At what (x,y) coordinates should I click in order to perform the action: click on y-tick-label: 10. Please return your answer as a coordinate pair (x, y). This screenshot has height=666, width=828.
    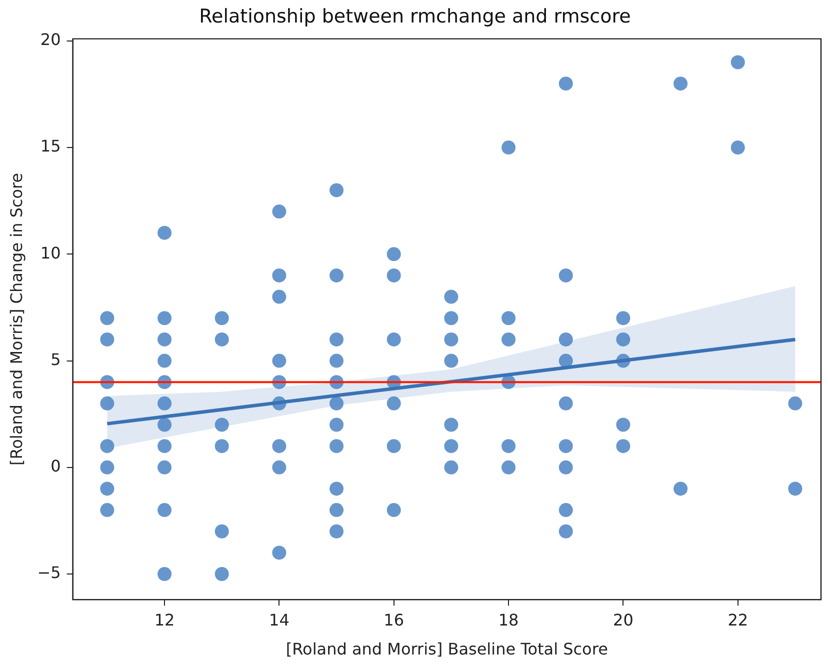
    Looking at the image, I should click on (50, 252).